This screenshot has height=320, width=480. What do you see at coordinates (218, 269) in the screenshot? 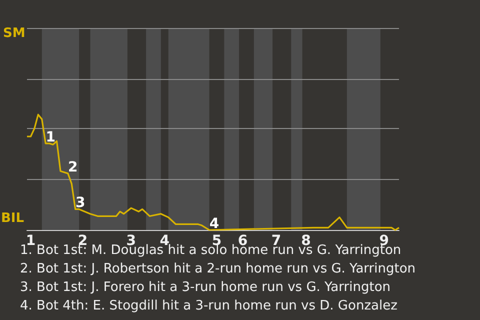
I see `text: 2. Bot 1st: J. Robertson hit a 2-run home run vs G. Yarrington` at bounding box center [218, 269].